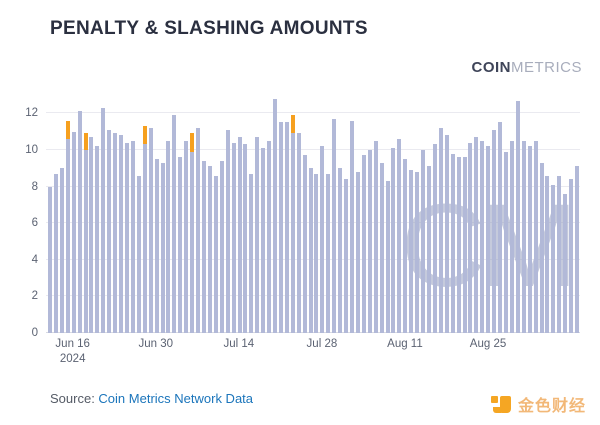 This screenshot has height=425, width=600. What do you see at coordinates (176, 398) in the screenshot?
I see `source-link: Coin Metrics Network Data` at bounding box center [176, 398].